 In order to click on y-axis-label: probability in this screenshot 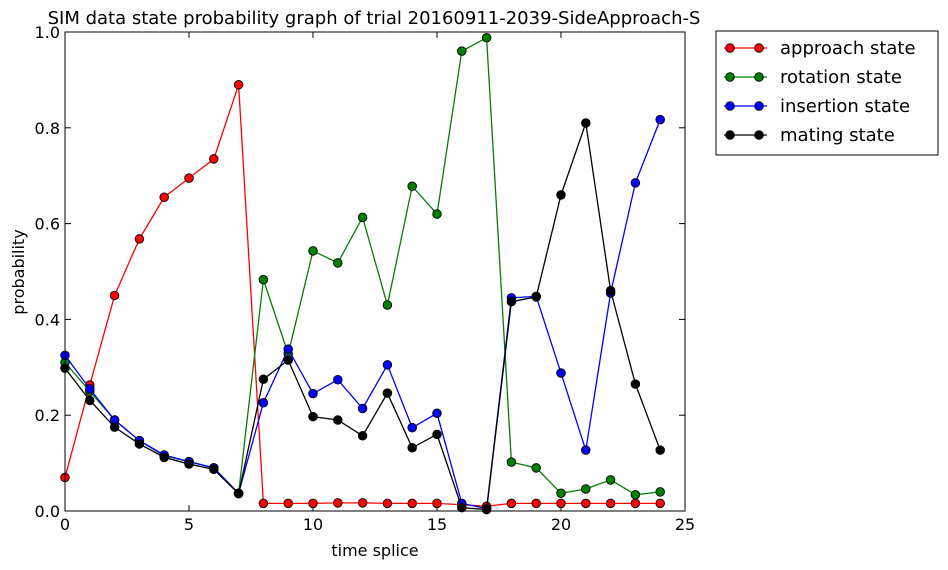, I will do `click(18, 271)`.